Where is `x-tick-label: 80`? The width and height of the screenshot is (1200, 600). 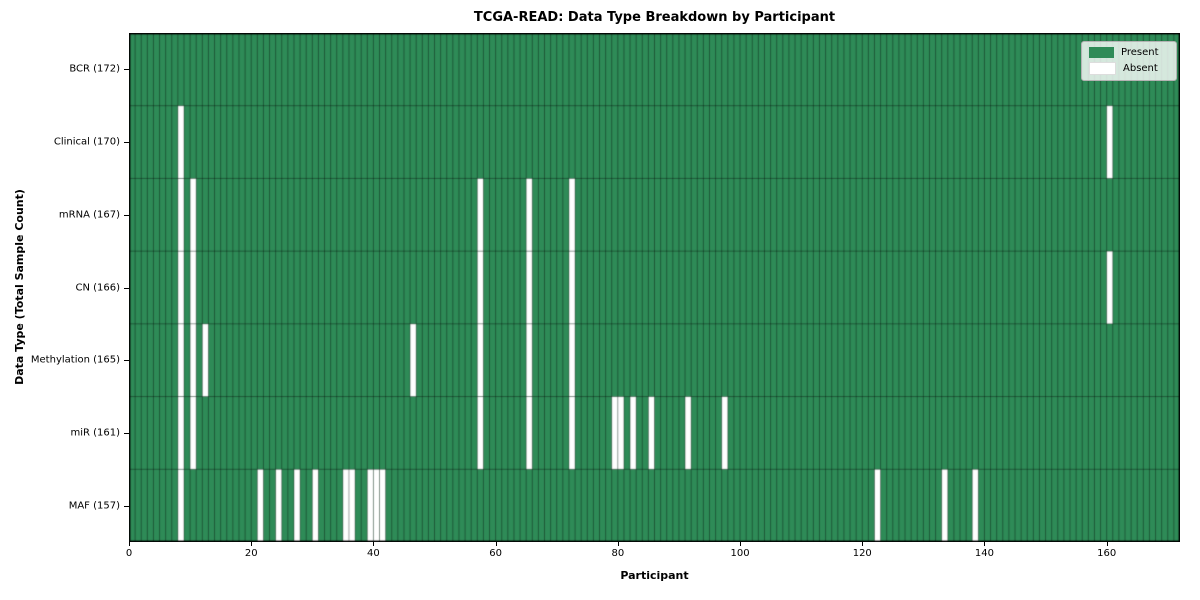
x-tick-label: 80 is located at coordinates (618, 553).